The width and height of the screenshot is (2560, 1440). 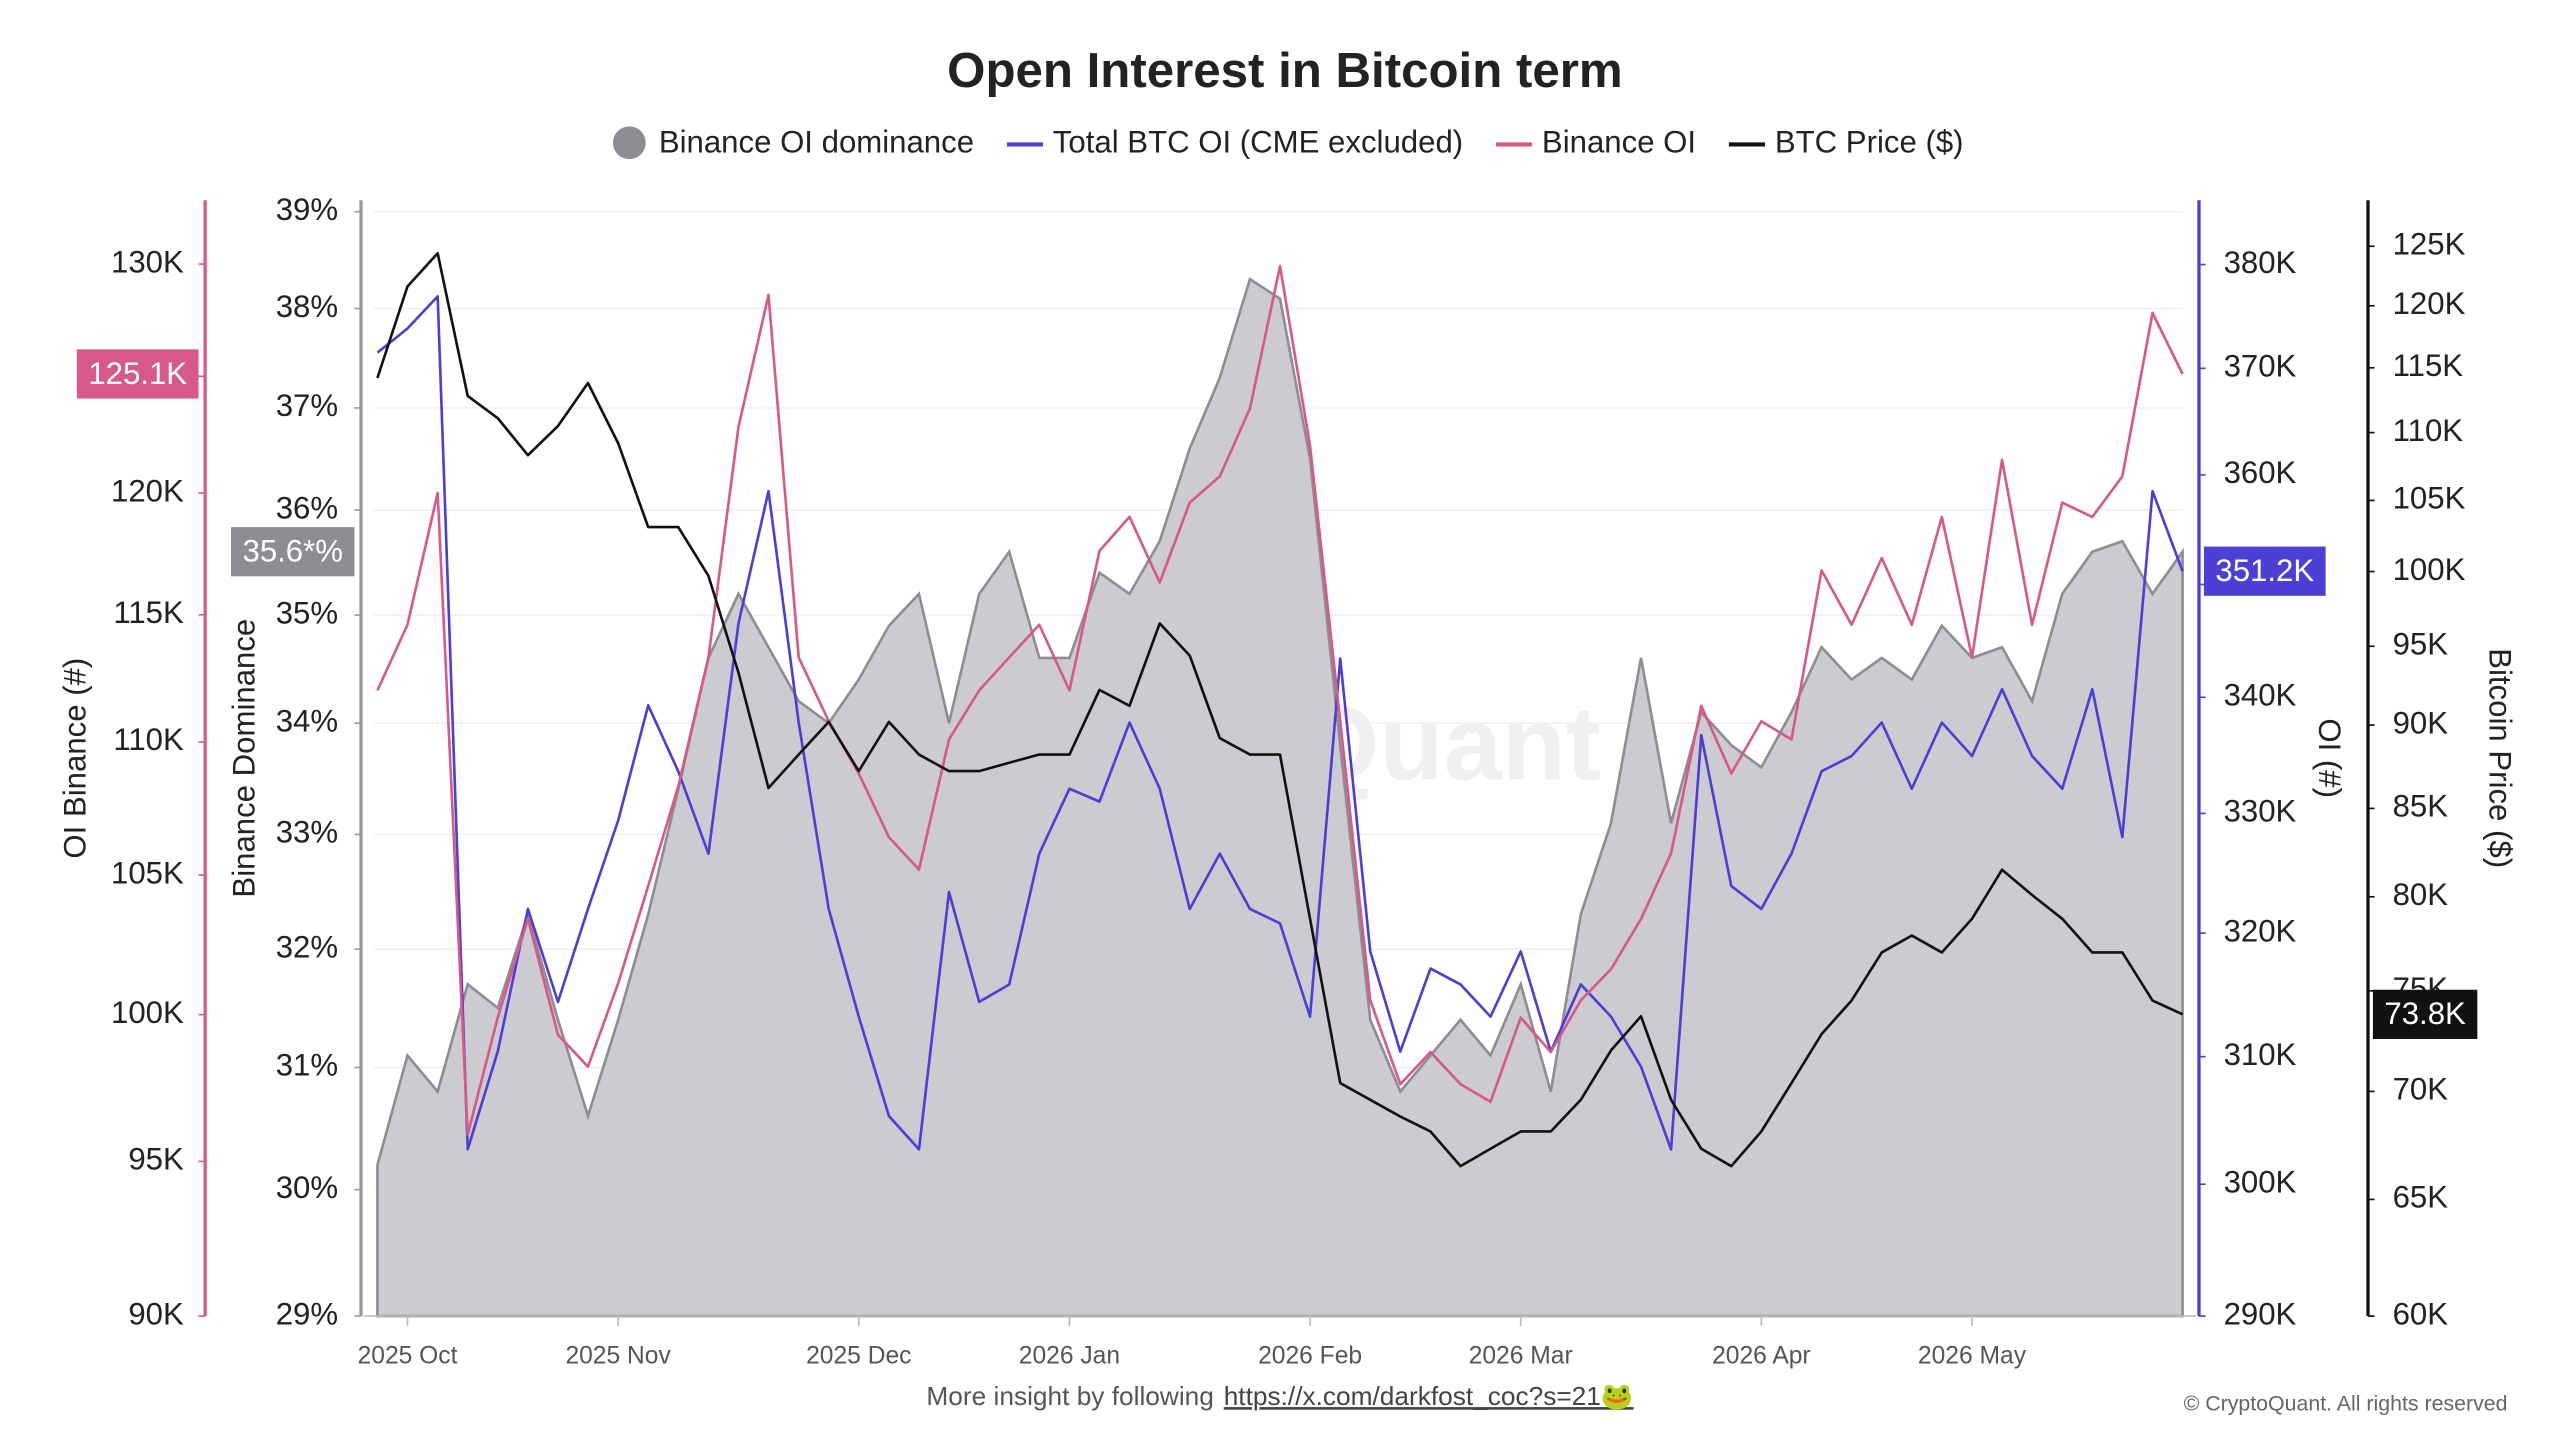 I want to click on copyright: © CryptoQuant. All rights reserved, so click(x=2346, y=1403).